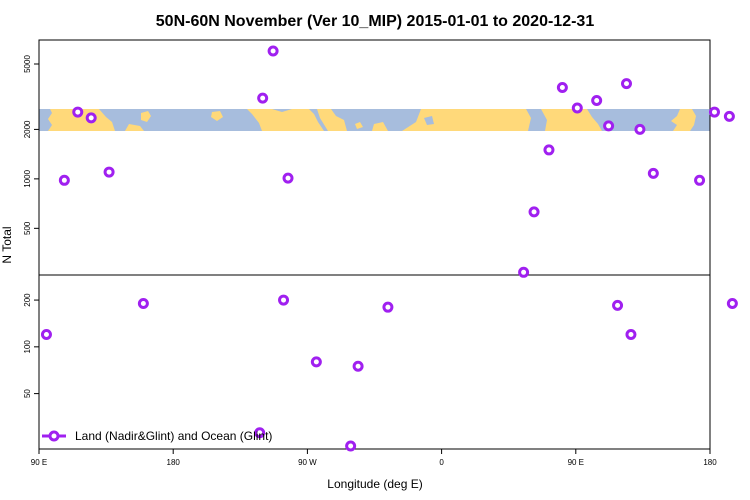 The image size is (750, 500). What do you see at coordinates (173, 436) in the screenshot?
I see `legend-label: Land (Nadir&Glint) and Ocean (Glint)` at bounding box center [173, 436].